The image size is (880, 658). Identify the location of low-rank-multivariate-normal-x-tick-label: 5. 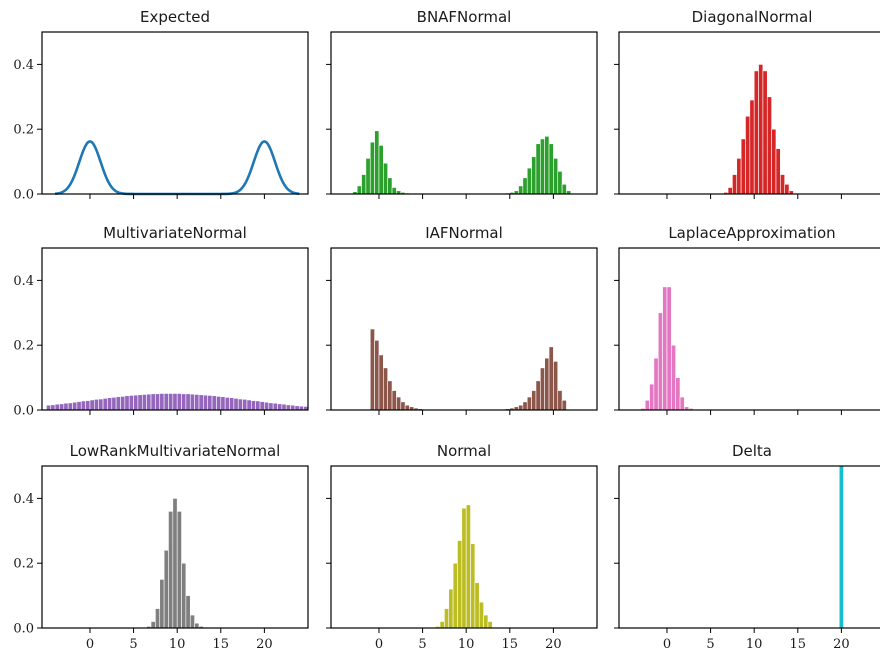
(133, 644).